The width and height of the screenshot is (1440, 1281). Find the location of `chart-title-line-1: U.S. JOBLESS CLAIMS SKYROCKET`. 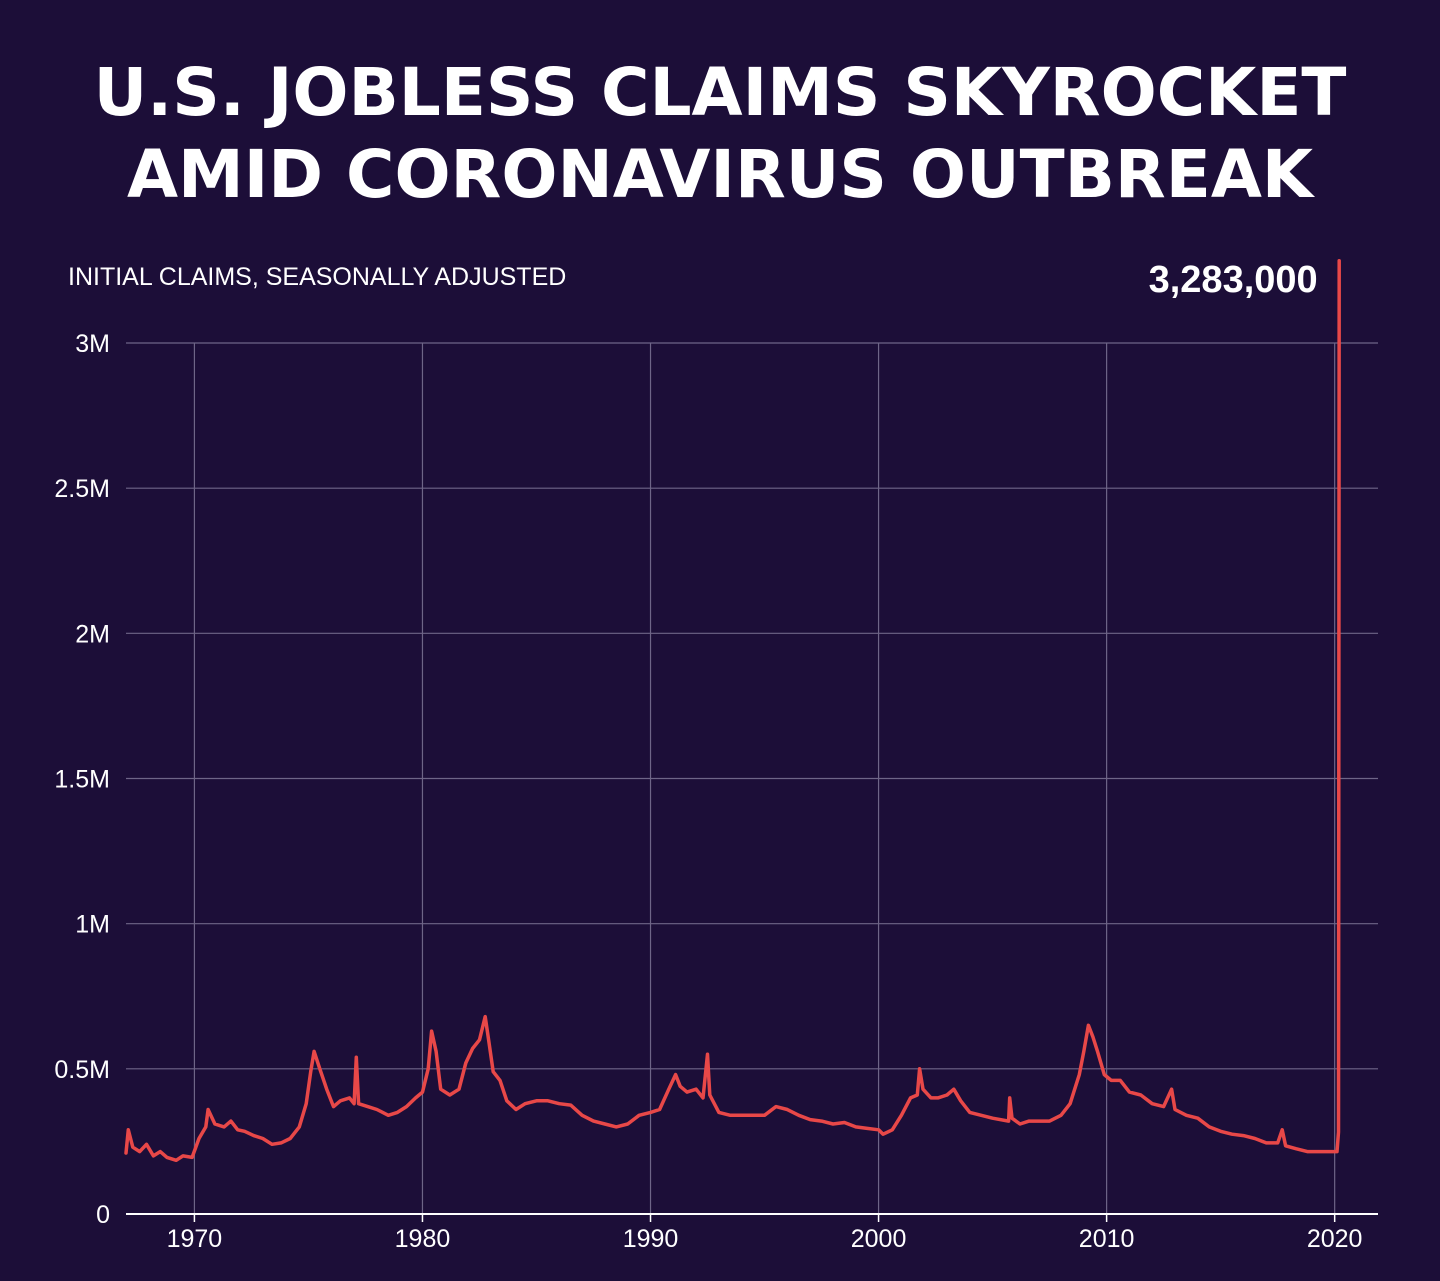

chart-title-line-1: U.S. JOBLESS CLAIMS SKYROCKET is located at coordinates (720, 92).